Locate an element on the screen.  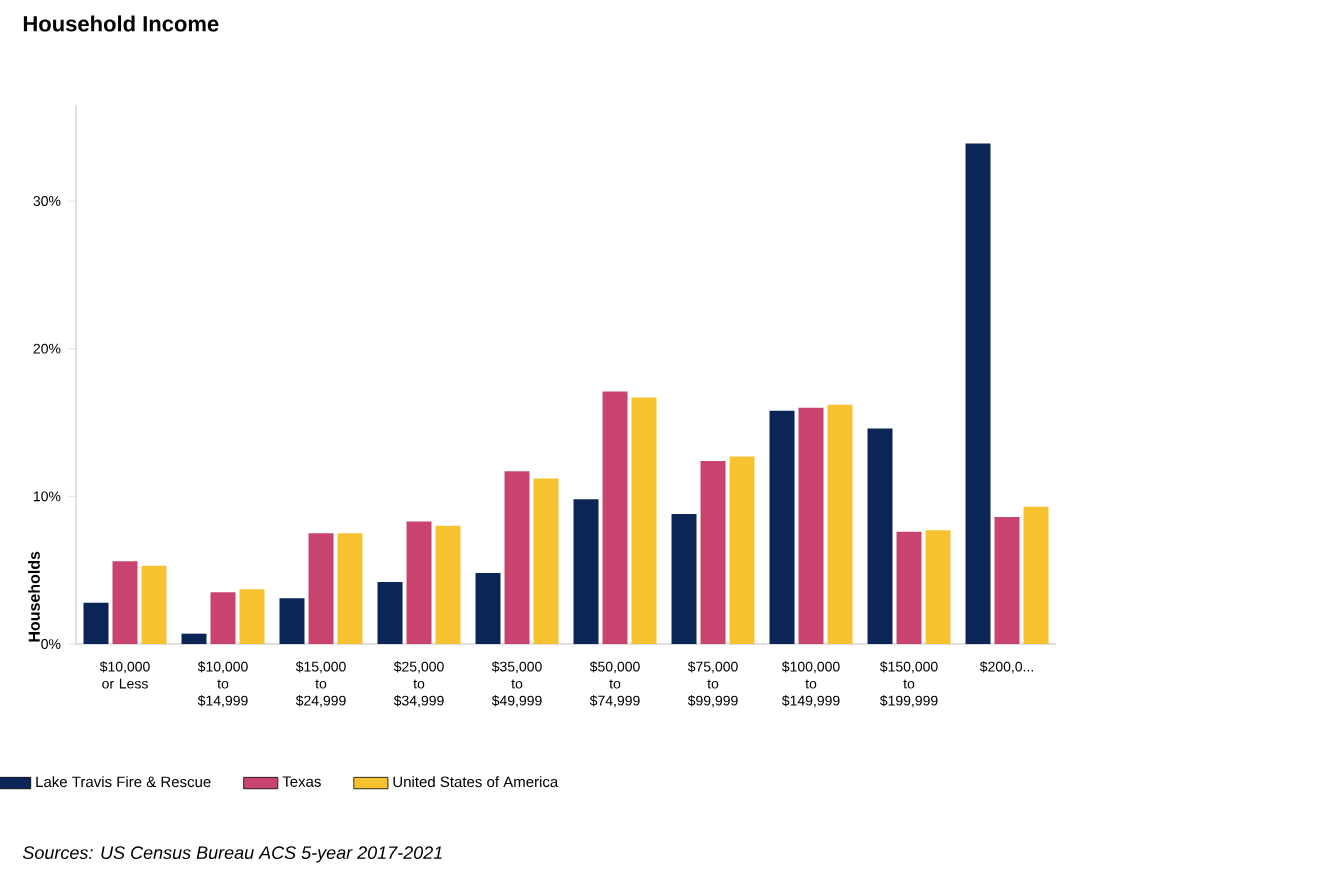
x-tick-label: $10,000 or Less is located at coordinates (124, 675).